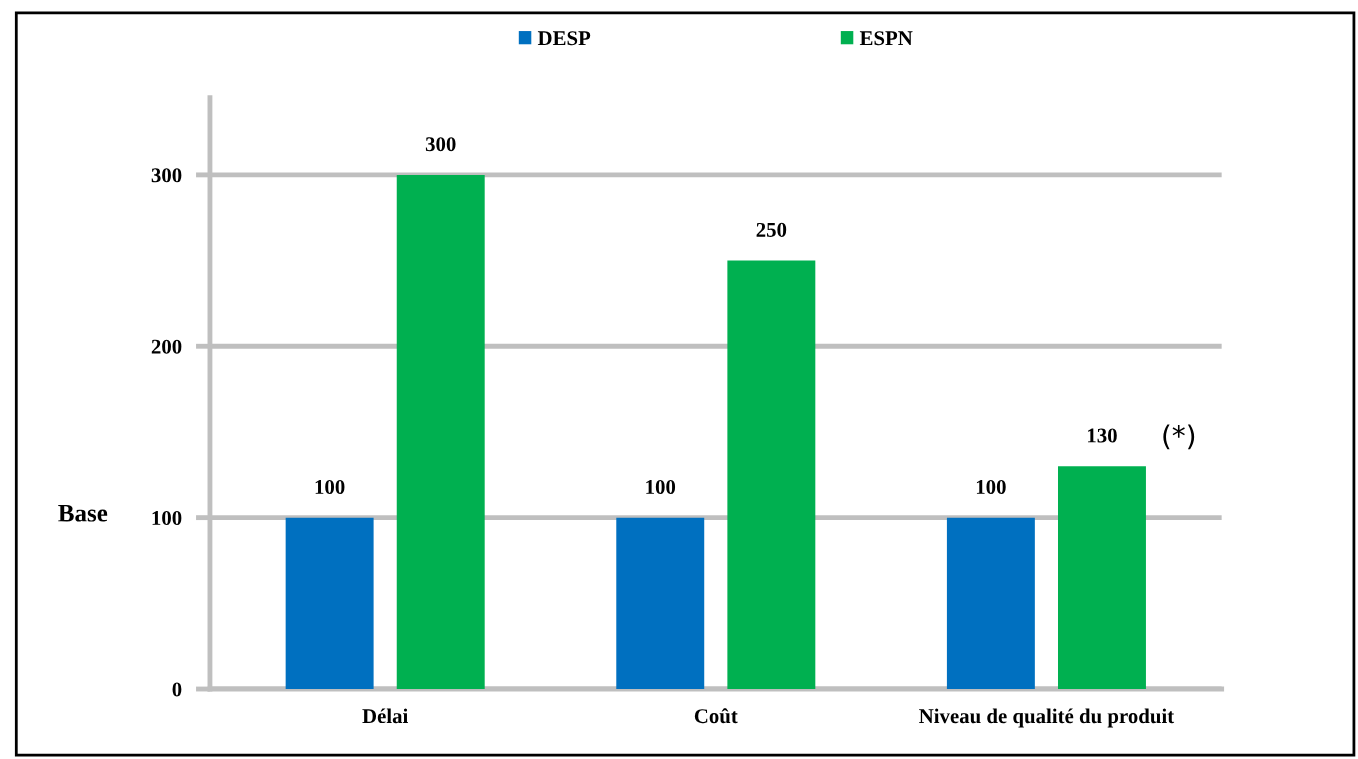  I want to click on data-label: 250, so click(771, 229).